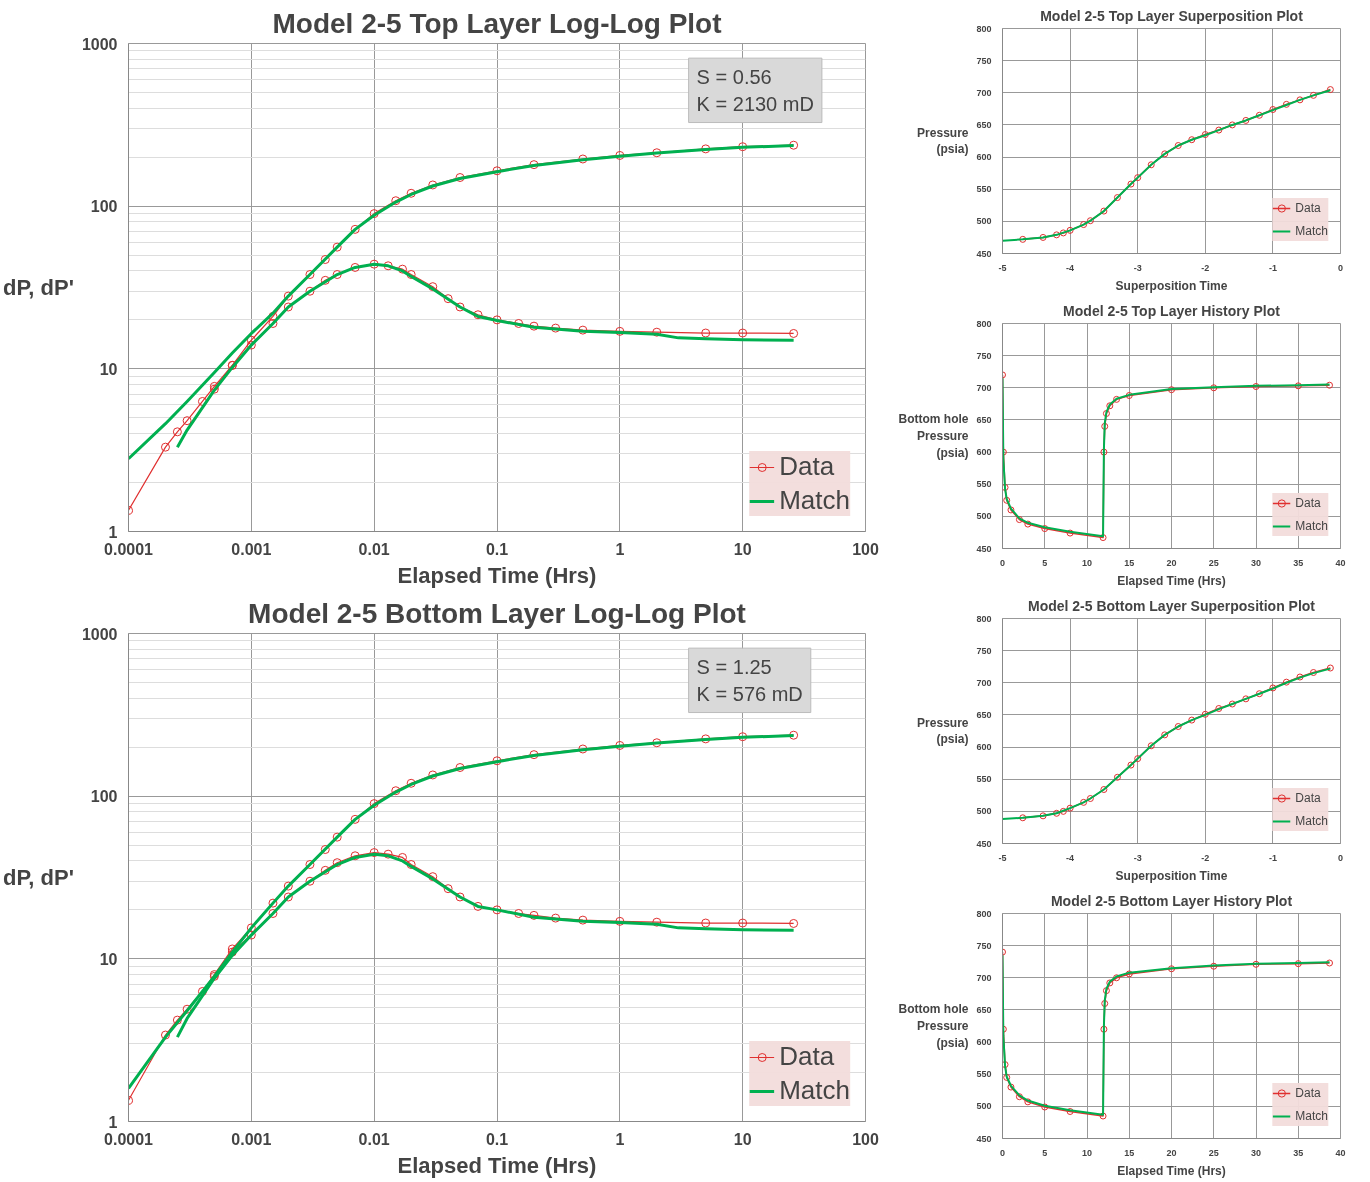  Describe the element at coordinates (497, 613) in the screenshot. I see `chart-title: Model 2-5 Bottom Layer Log-Log Plot` at that location.